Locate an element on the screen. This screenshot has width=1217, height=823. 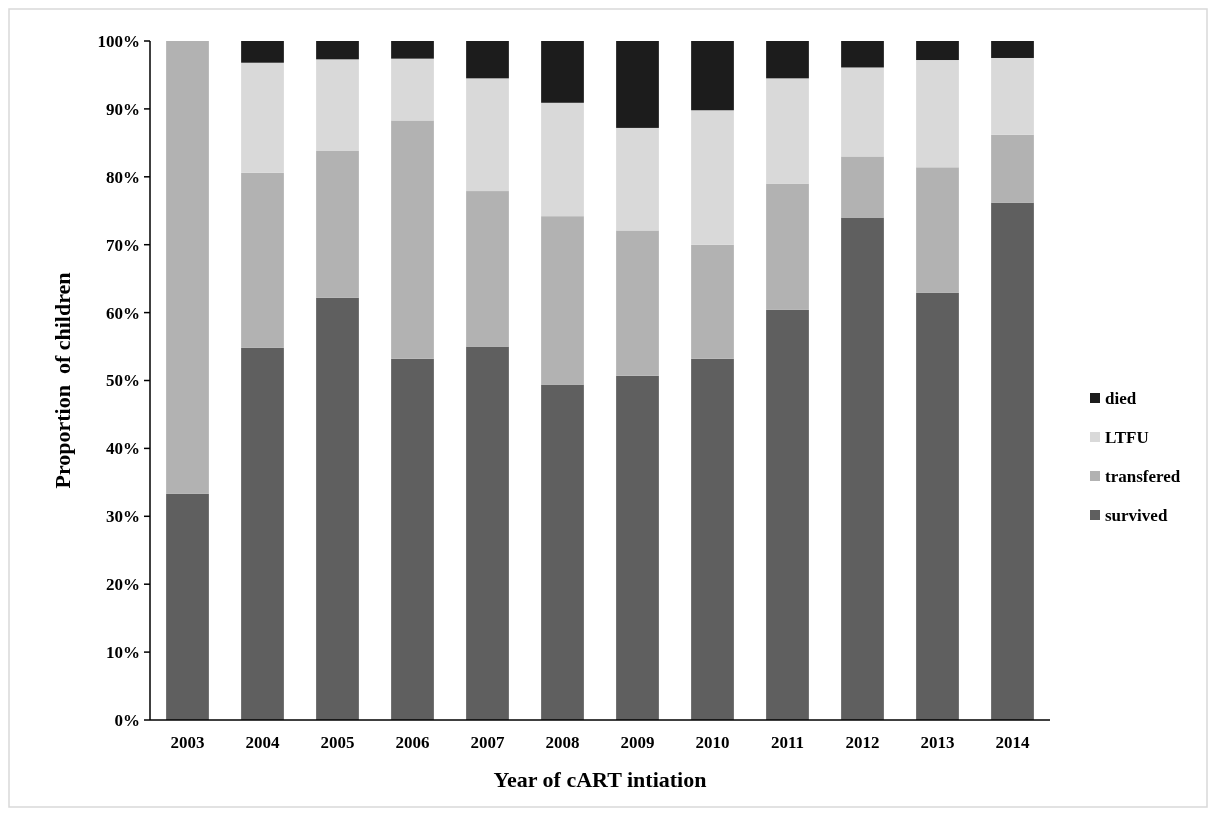
x-tick-label: 2005 is located at coordinates (337, 742).